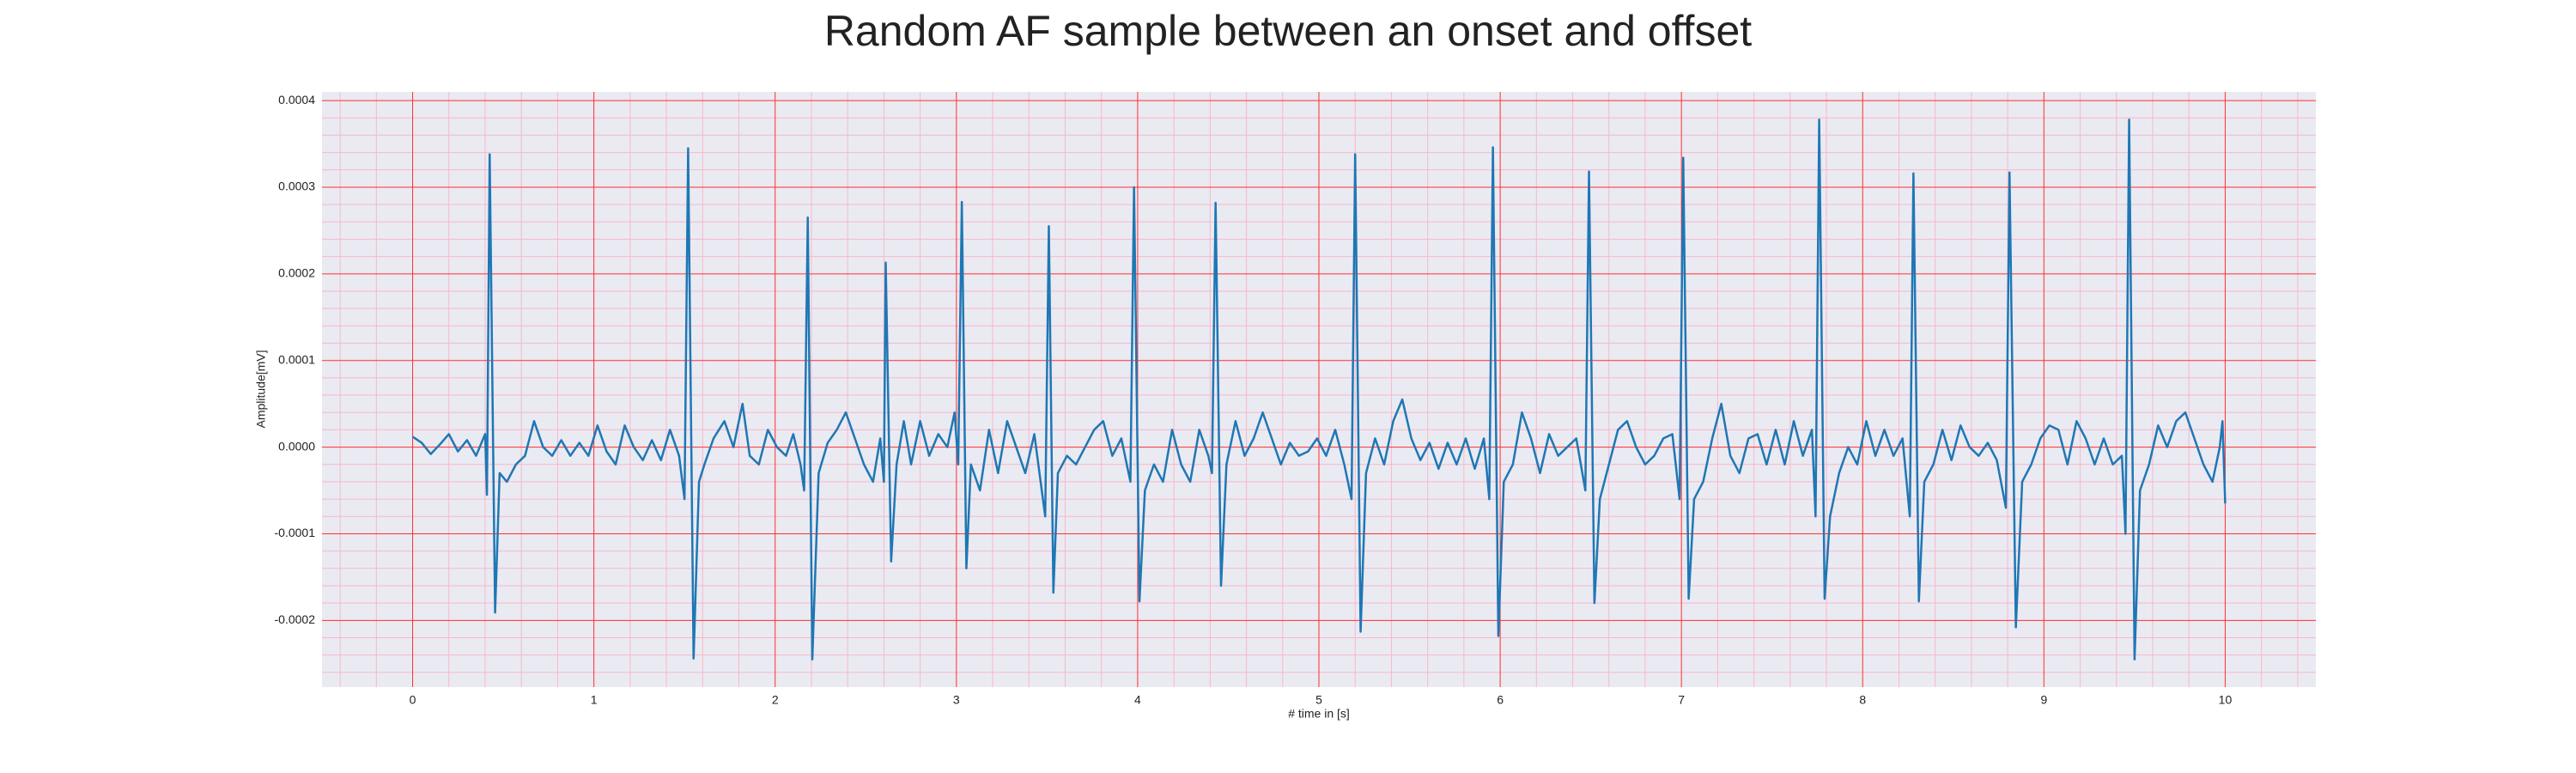  I want to click on y-tick-label: 0.0001, so click(296, 359).